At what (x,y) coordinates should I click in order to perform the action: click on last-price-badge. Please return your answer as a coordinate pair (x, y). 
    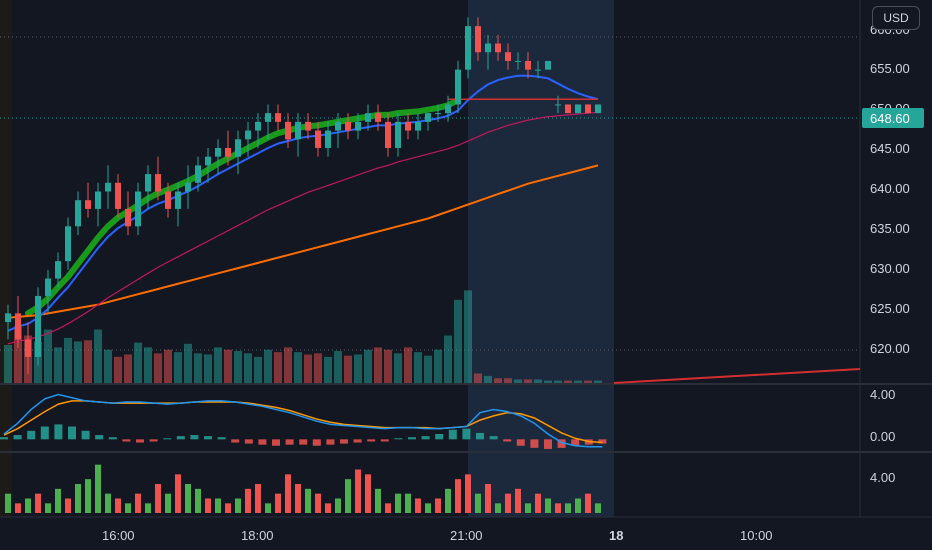
    Looking at the image, I should click on (893, 118).